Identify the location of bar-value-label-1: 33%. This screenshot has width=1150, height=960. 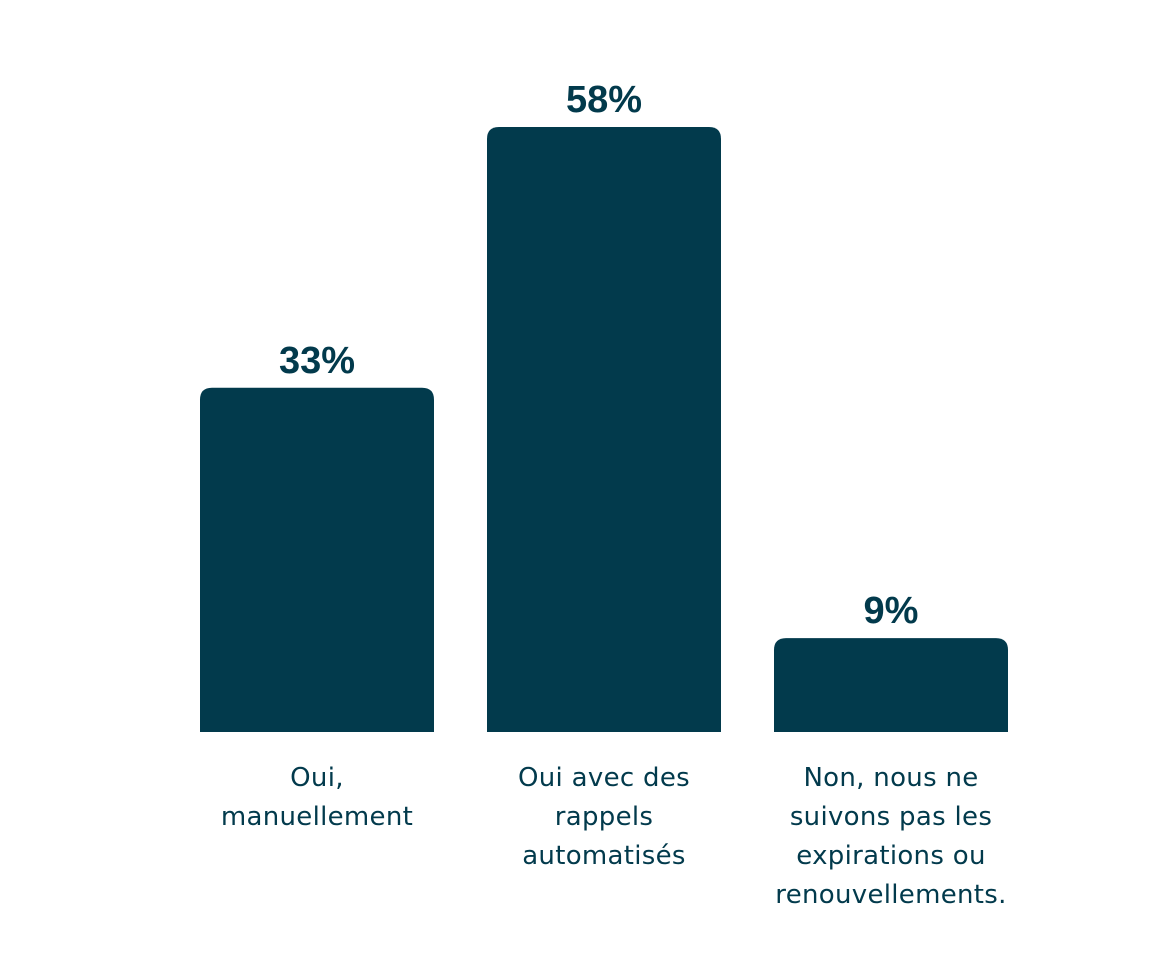
(317, 361).